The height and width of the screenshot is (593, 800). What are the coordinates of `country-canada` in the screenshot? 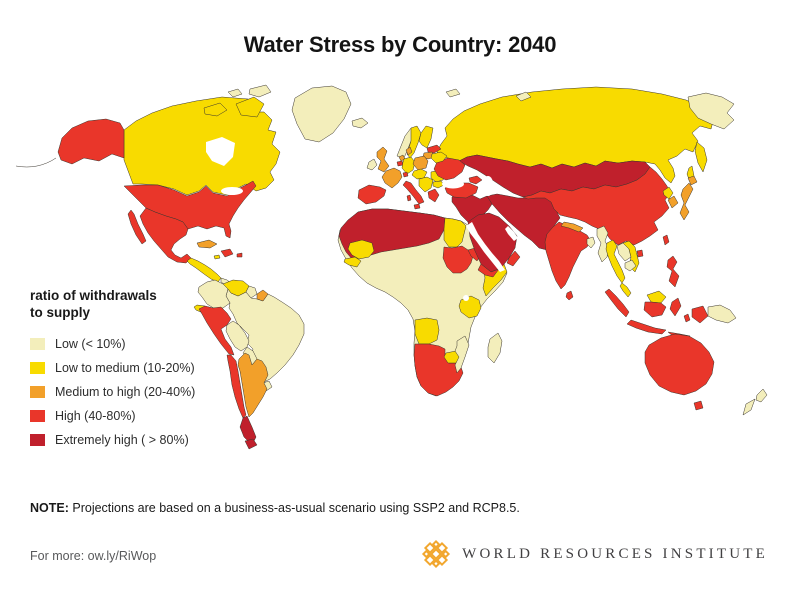 It's located at (202, 146).